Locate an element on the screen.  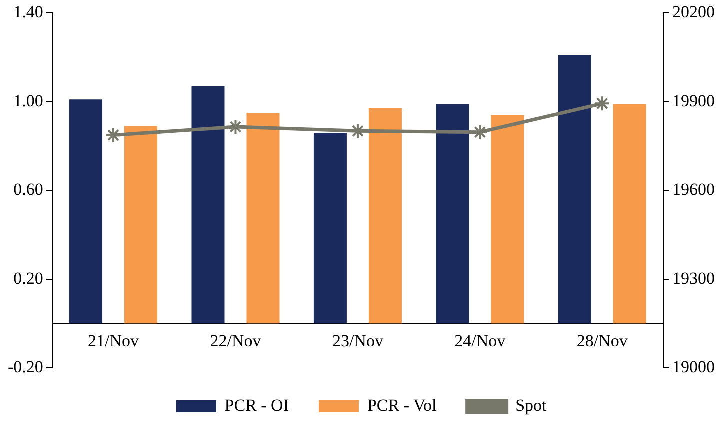
y-tick-label: 1.00 is located at coordinates (29, 100).